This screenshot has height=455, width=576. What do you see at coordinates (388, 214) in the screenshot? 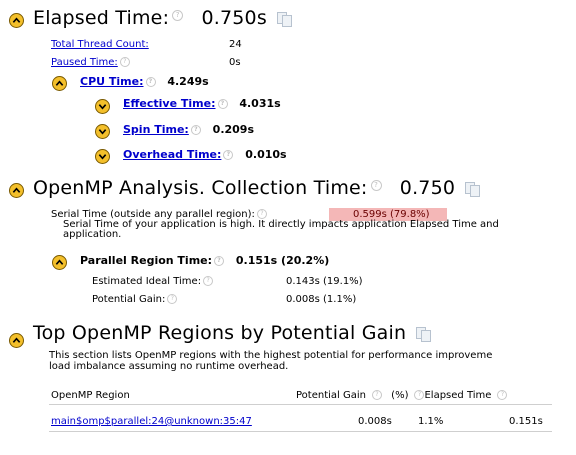
I see `serial-time-value: 0.599s (79.8%)` at bounding box center [388, 214].